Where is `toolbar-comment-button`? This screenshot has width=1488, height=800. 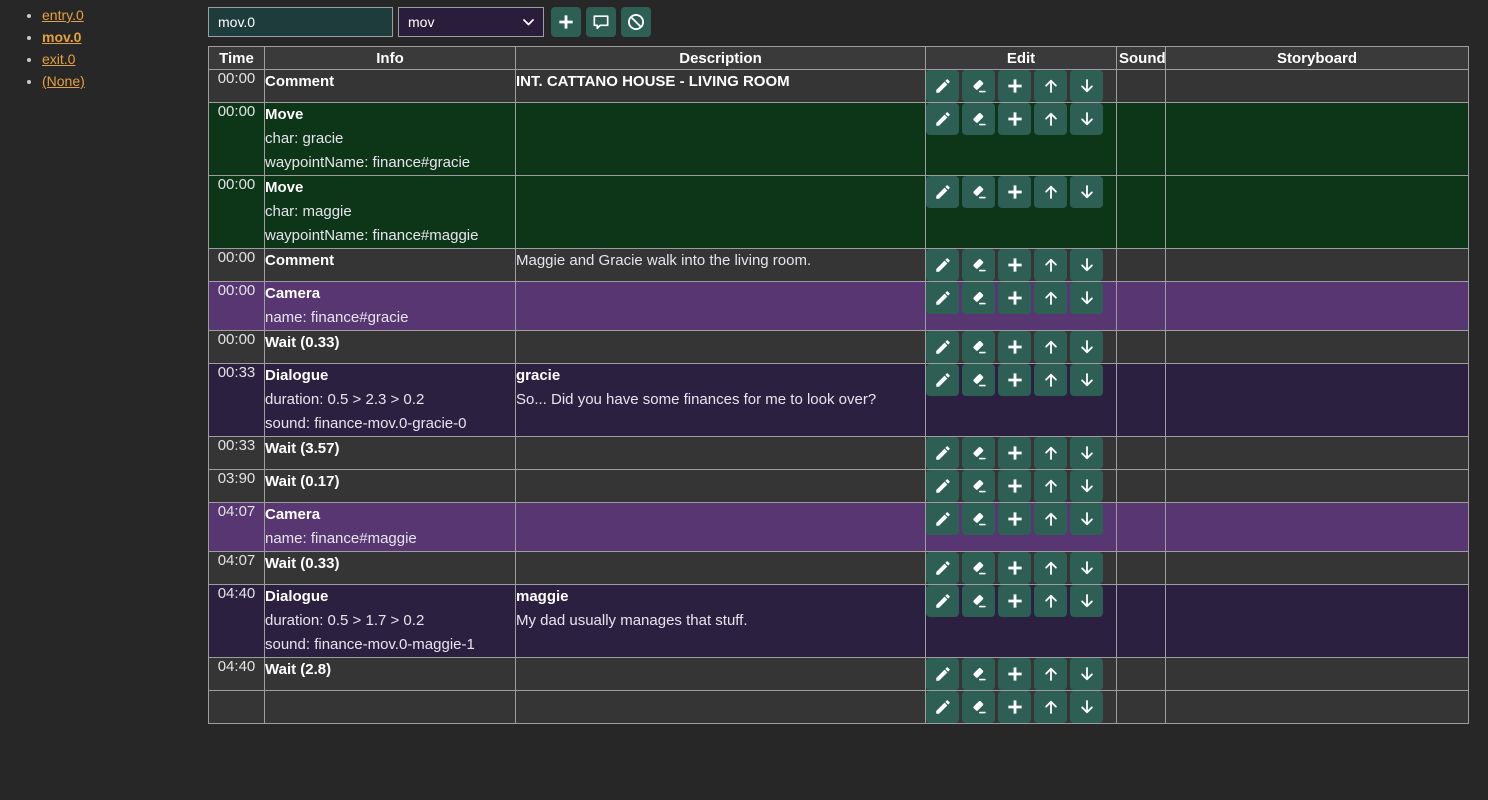
toolbar-comment-button is located at coordinates (601, 22).